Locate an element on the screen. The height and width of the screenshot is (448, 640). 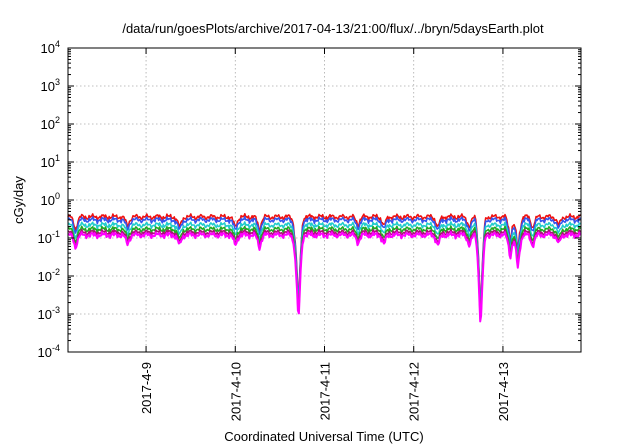
x-axis-label: Coordinated Universal Time (UTC) is located at coordinates (323, 436).